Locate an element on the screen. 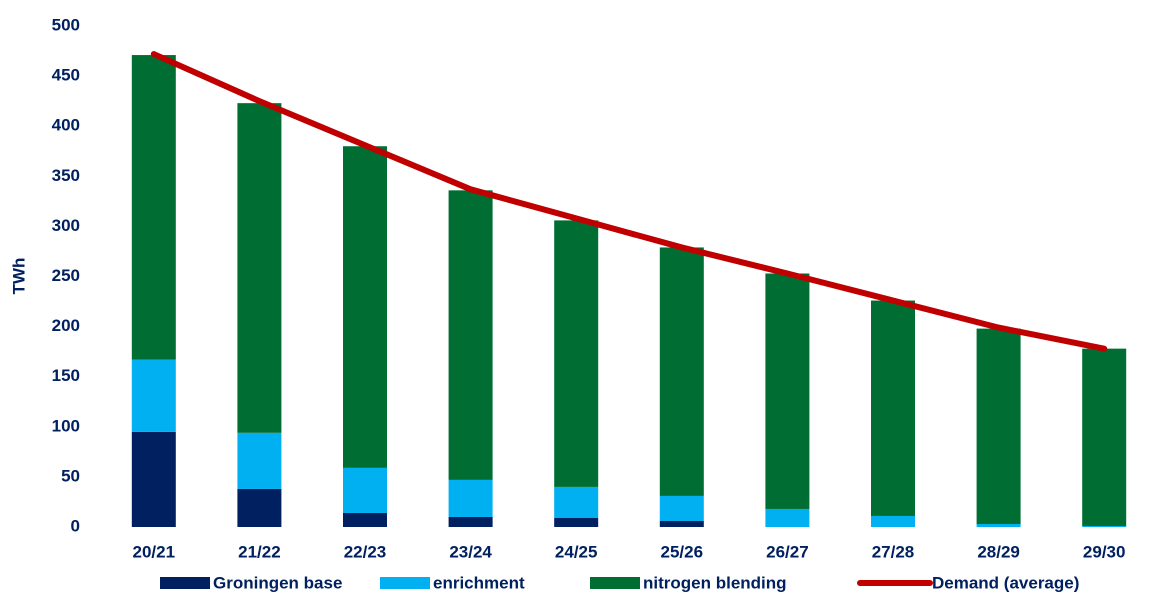 This screenshot has width=1149, height=595. x-tick-label: 27/28 is located at coordinates (893, 551).